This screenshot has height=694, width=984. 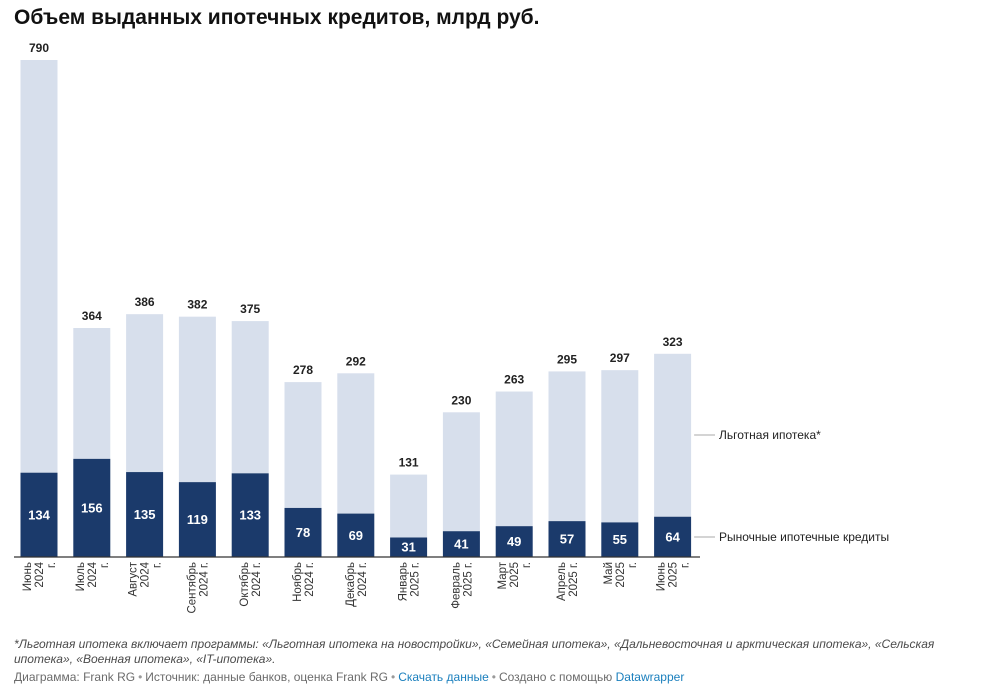 What do you see at coordinates (408, 547) in the screenshot?
I see `market-value-label: 31` at bounding box center [408, 547].